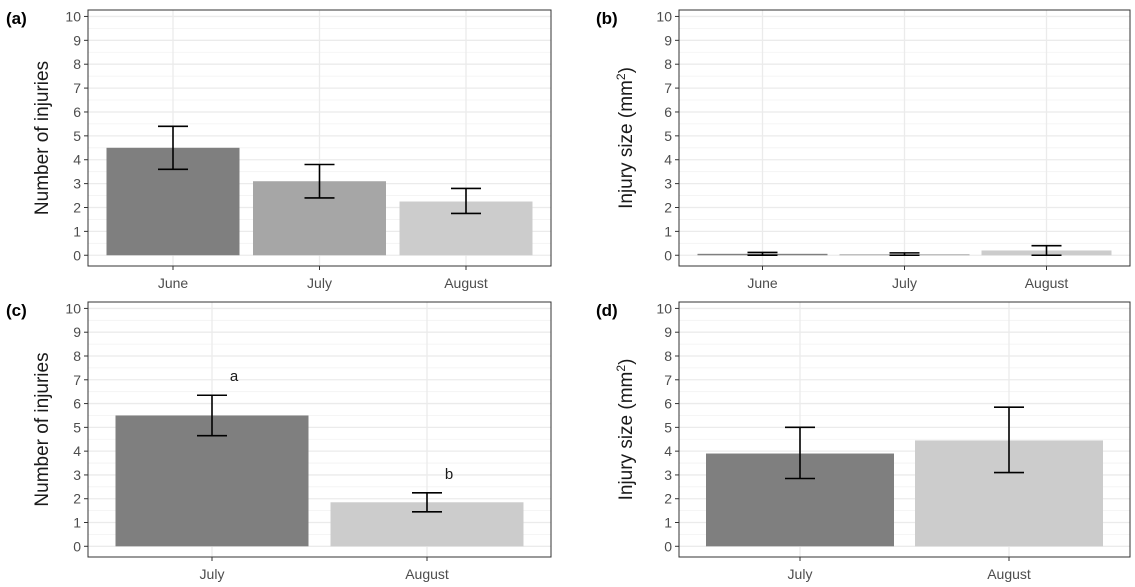 The width and height of the screenshot is (1135, 587). I want to click on significance-letter: b, so click(449, 474).